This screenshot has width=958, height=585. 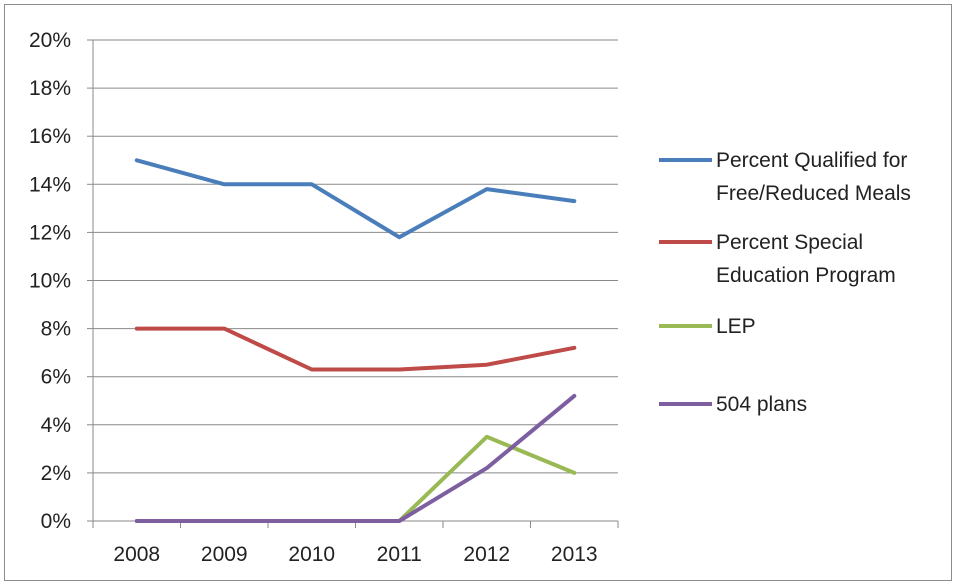 I want to click on y-tick-label: 14%, so click(x=50, y=184).